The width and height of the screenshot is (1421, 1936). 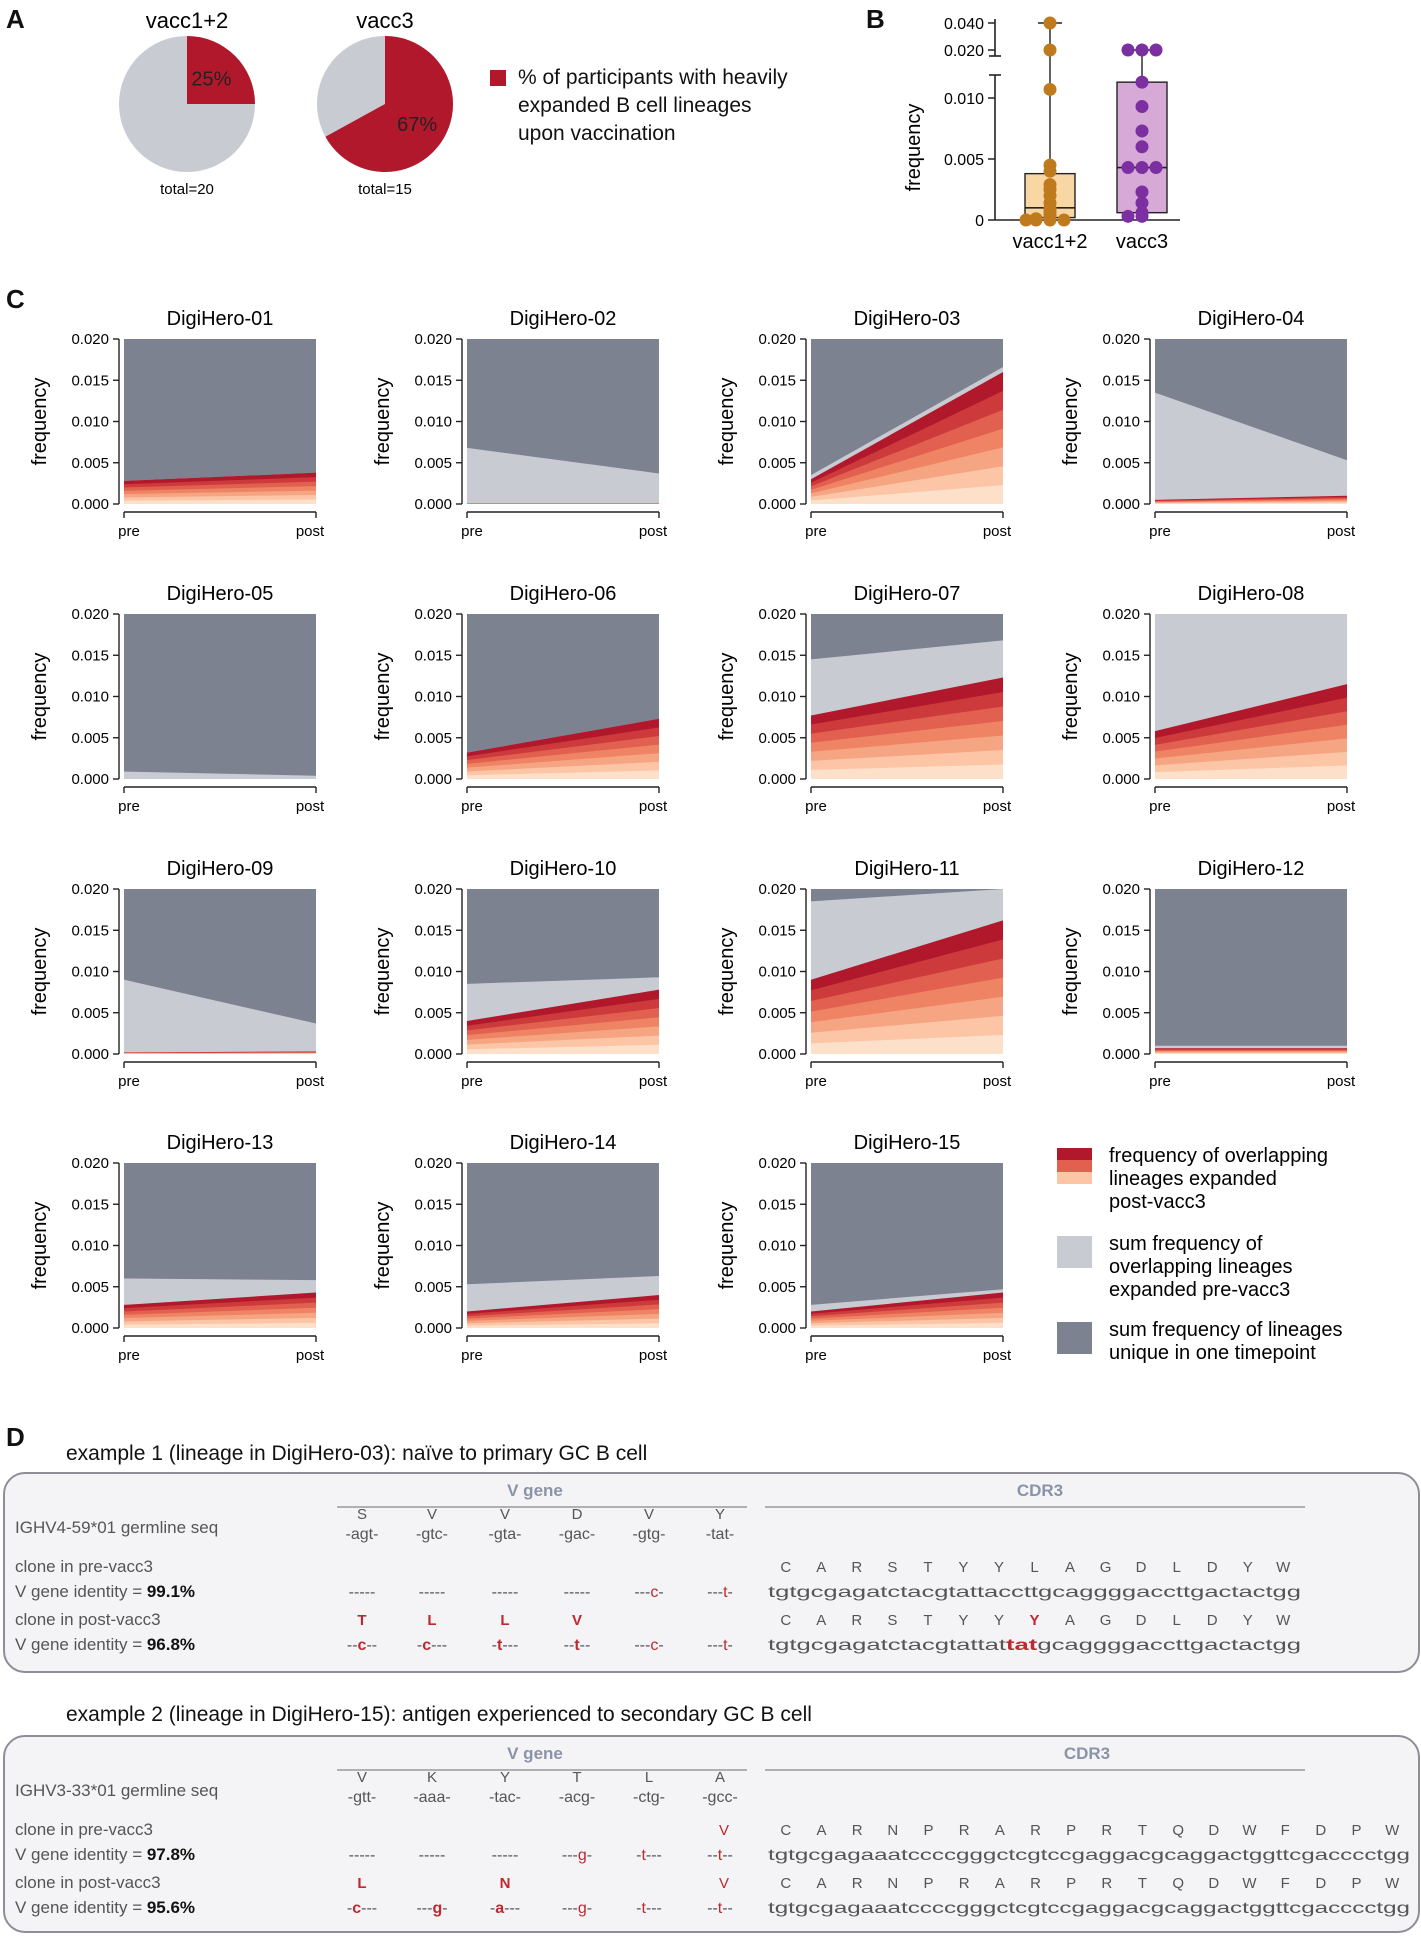 What do you see at coordinates (907, 319) in the screenshot?
I see `subplot-title: DigiHero-03` at bounding box center [907, 319].